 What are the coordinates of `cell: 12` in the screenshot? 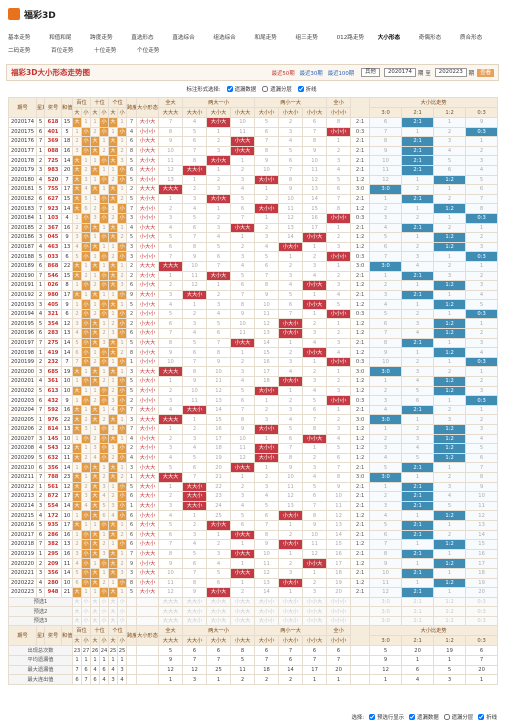 It's located at (267, 573).